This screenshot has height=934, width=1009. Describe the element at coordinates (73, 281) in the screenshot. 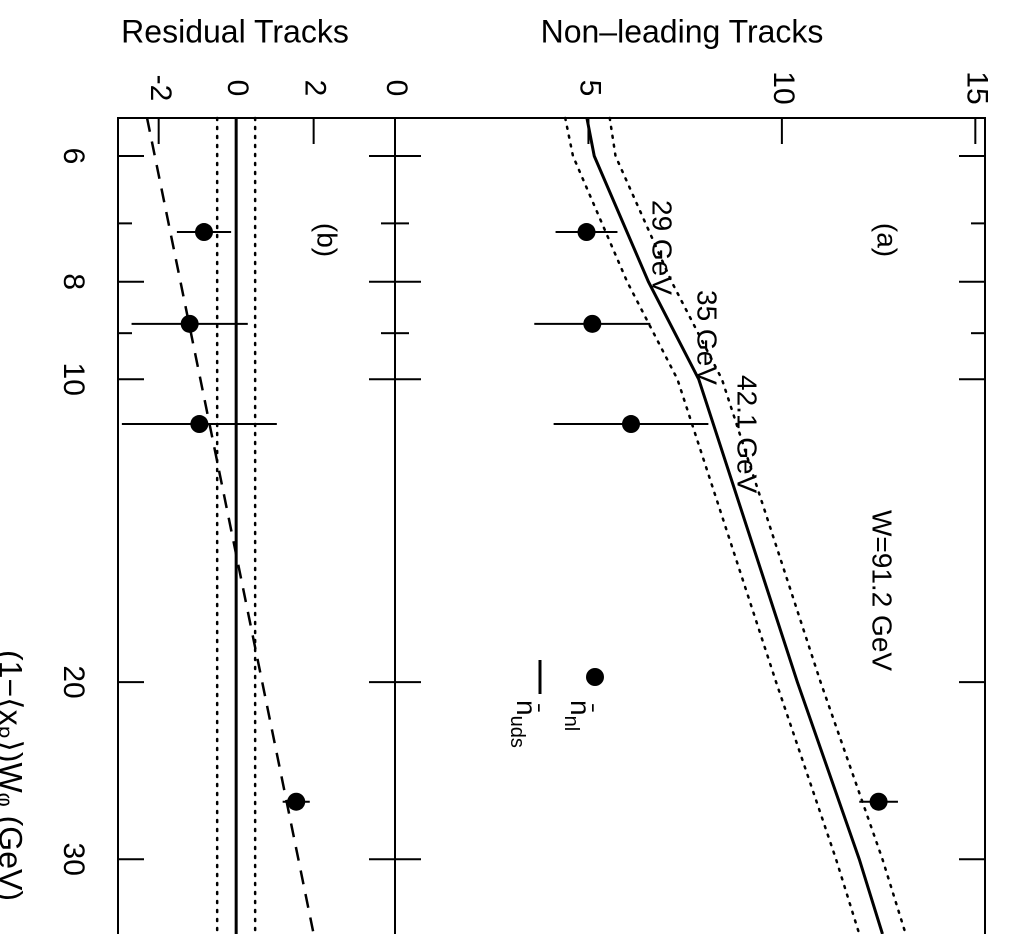

I see `x-tick-label: 8` at that location.